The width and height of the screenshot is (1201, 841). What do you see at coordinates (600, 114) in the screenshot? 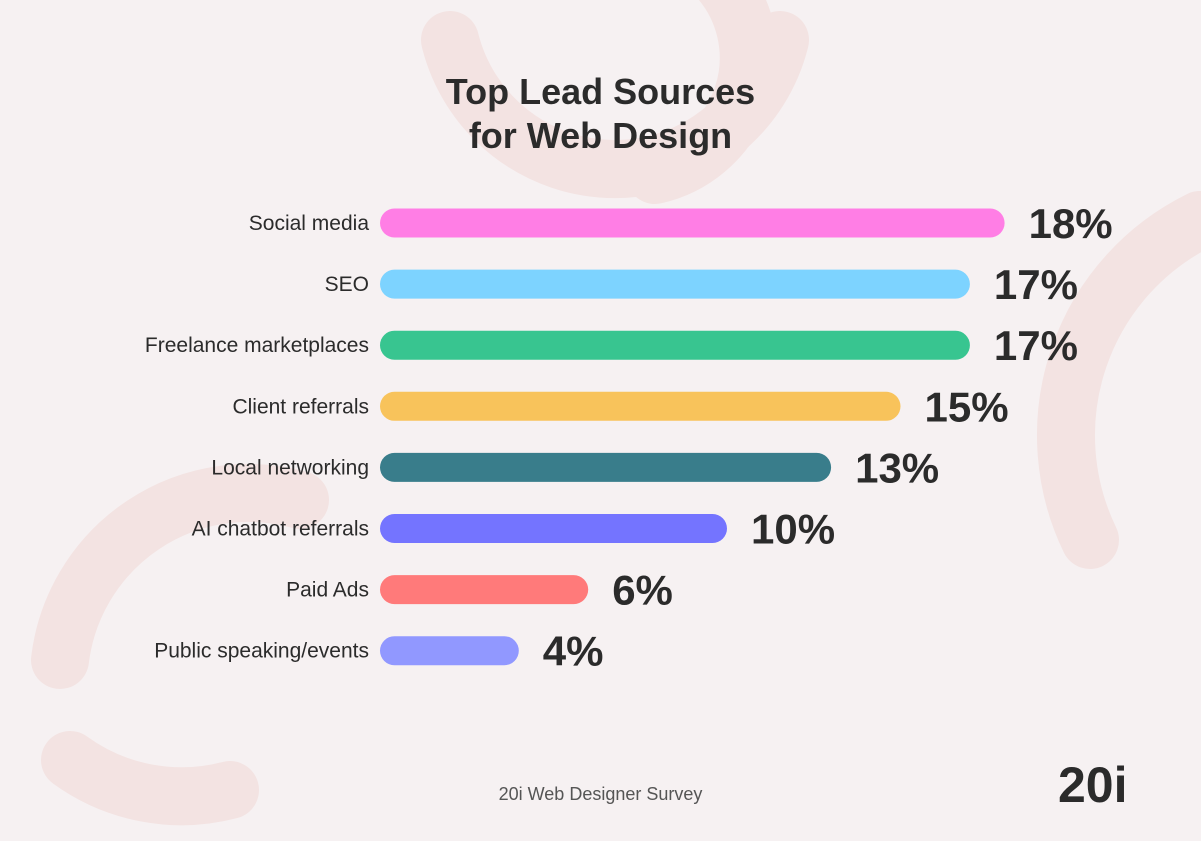
I see `chart-title: Top Lead Sources for Web Design` at bounding box center [600, 114].